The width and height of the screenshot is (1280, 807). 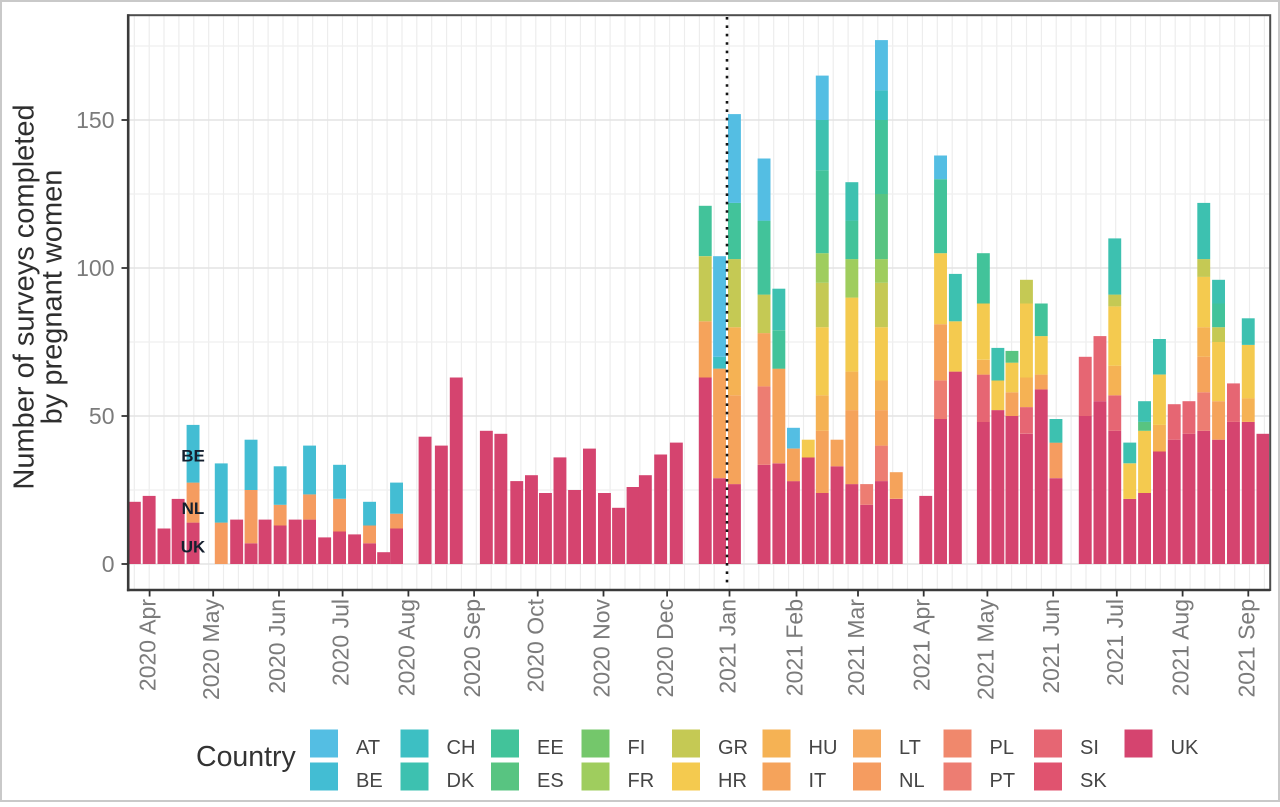 I want to click on svg-text: Number of surveys completed, so click(x=25, y=296).